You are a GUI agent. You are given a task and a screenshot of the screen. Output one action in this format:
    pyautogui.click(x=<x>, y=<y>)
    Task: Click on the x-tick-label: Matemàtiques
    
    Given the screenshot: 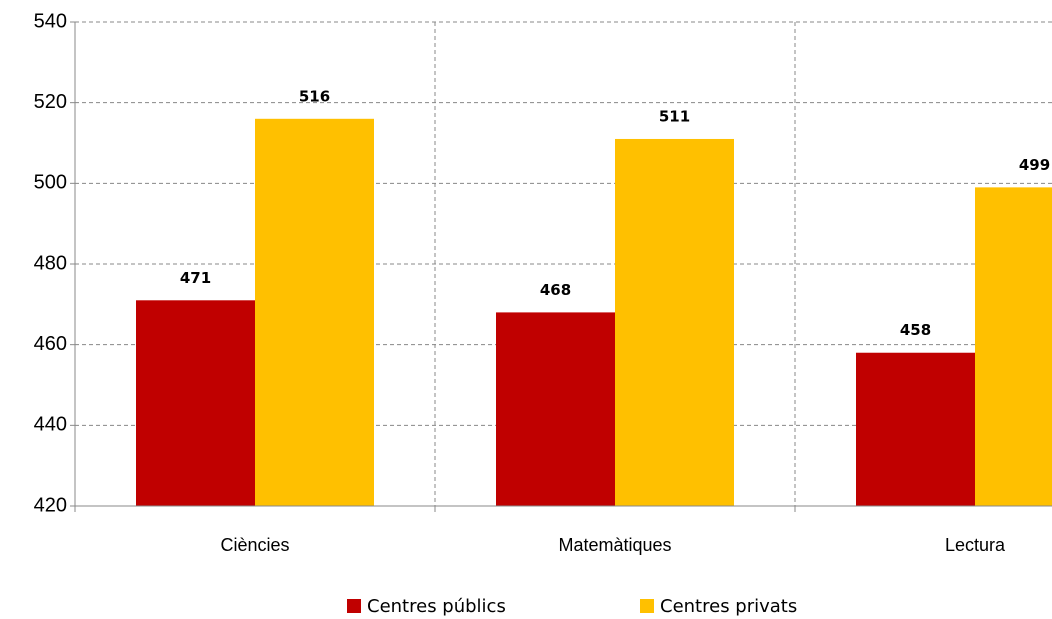 What is the action you would take?
    pyautogui.click(x=614, y=545)
    